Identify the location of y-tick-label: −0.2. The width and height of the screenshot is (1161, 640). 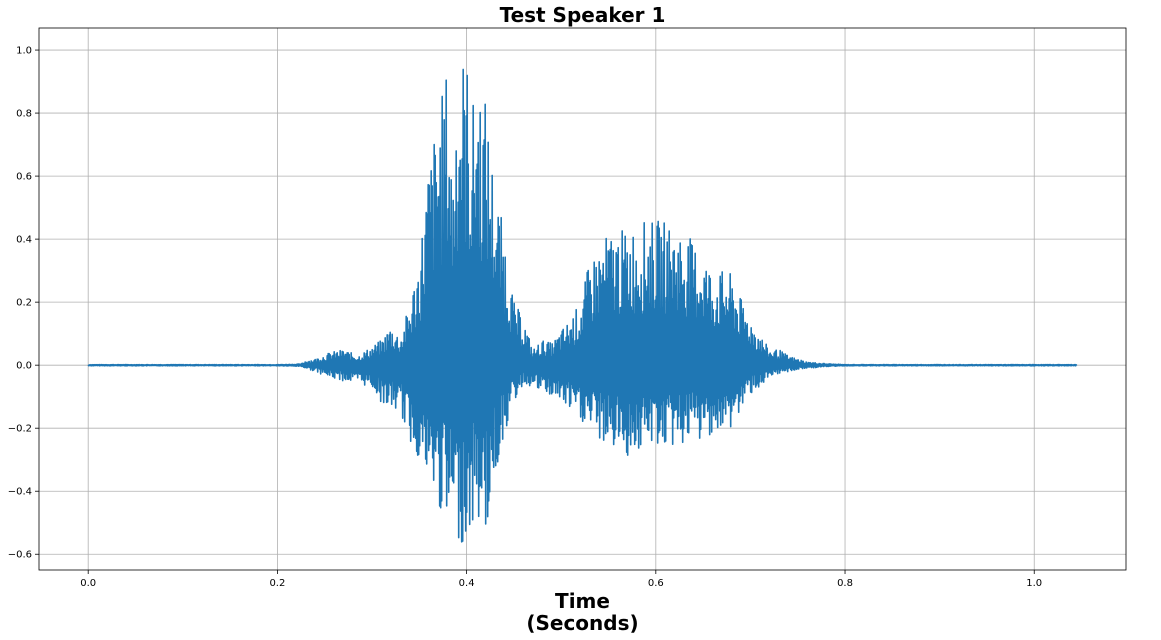
(20, 429).